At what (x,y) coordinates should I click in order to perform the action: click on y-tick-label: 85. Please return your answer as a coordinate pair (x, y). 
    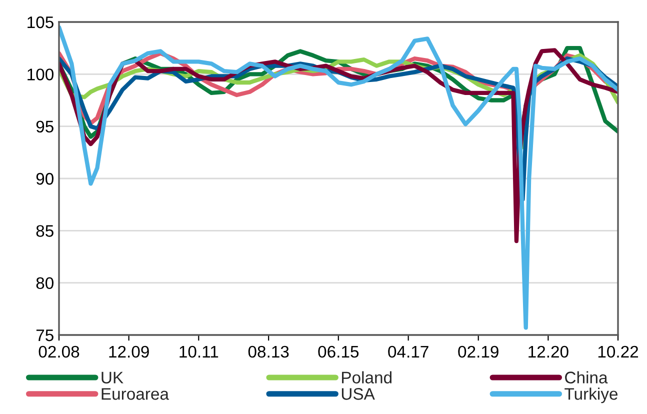
    Looking at the image, I should click on (45, 231).